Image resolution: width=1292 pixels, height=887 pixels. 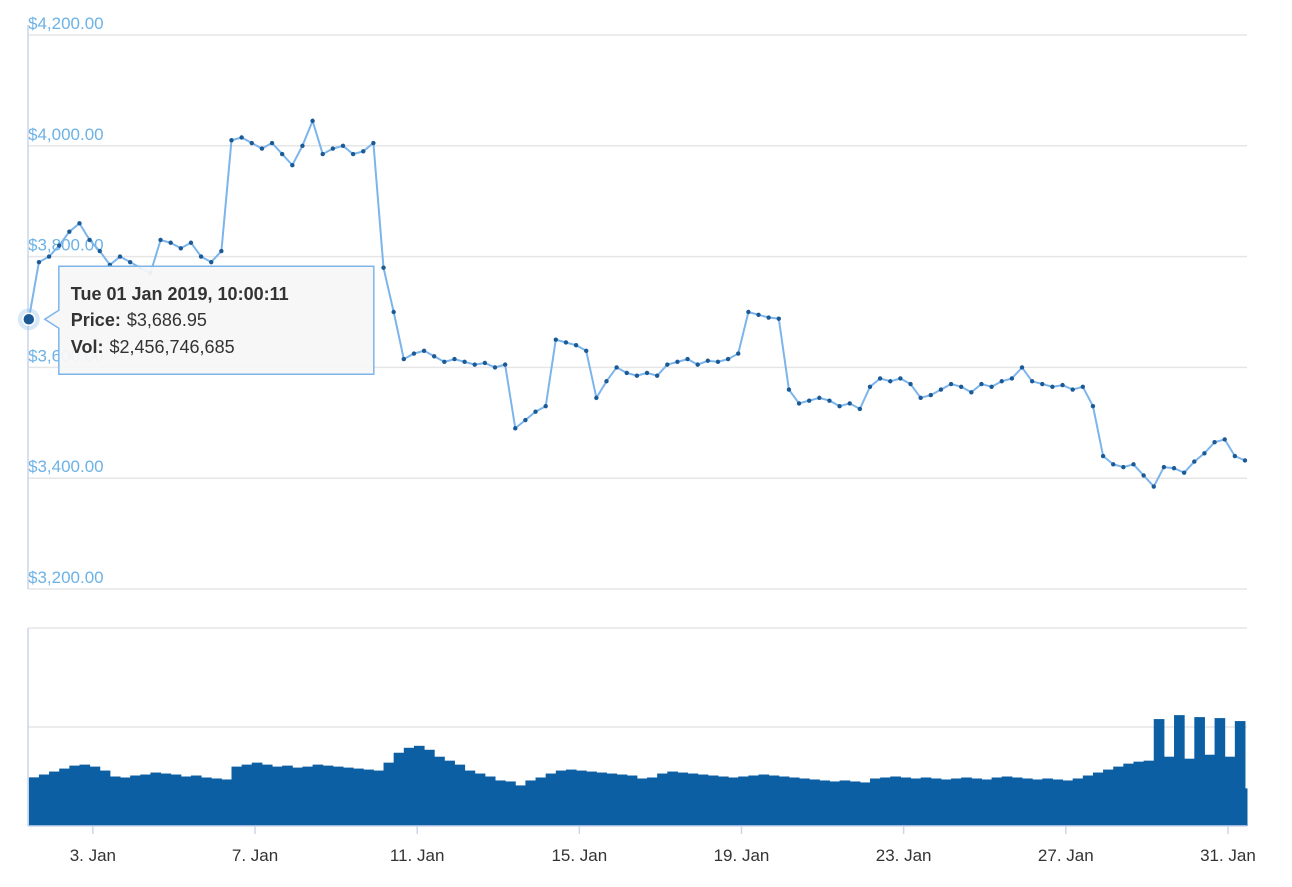 What do you see at coordinates (180, 294) in the screenshot?
I see `tooltip-title: Tue 01 Jan 2019, 10:00:11` at bounding box center [180, 294].